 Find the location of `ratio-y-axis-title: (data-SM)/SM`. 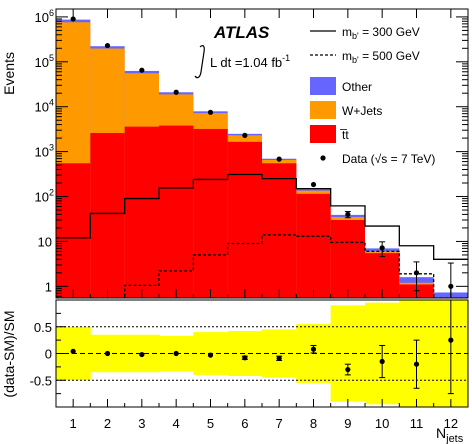

ratio-y-axis-title: (data-SM)/SM is located at coordinates (9, 353).